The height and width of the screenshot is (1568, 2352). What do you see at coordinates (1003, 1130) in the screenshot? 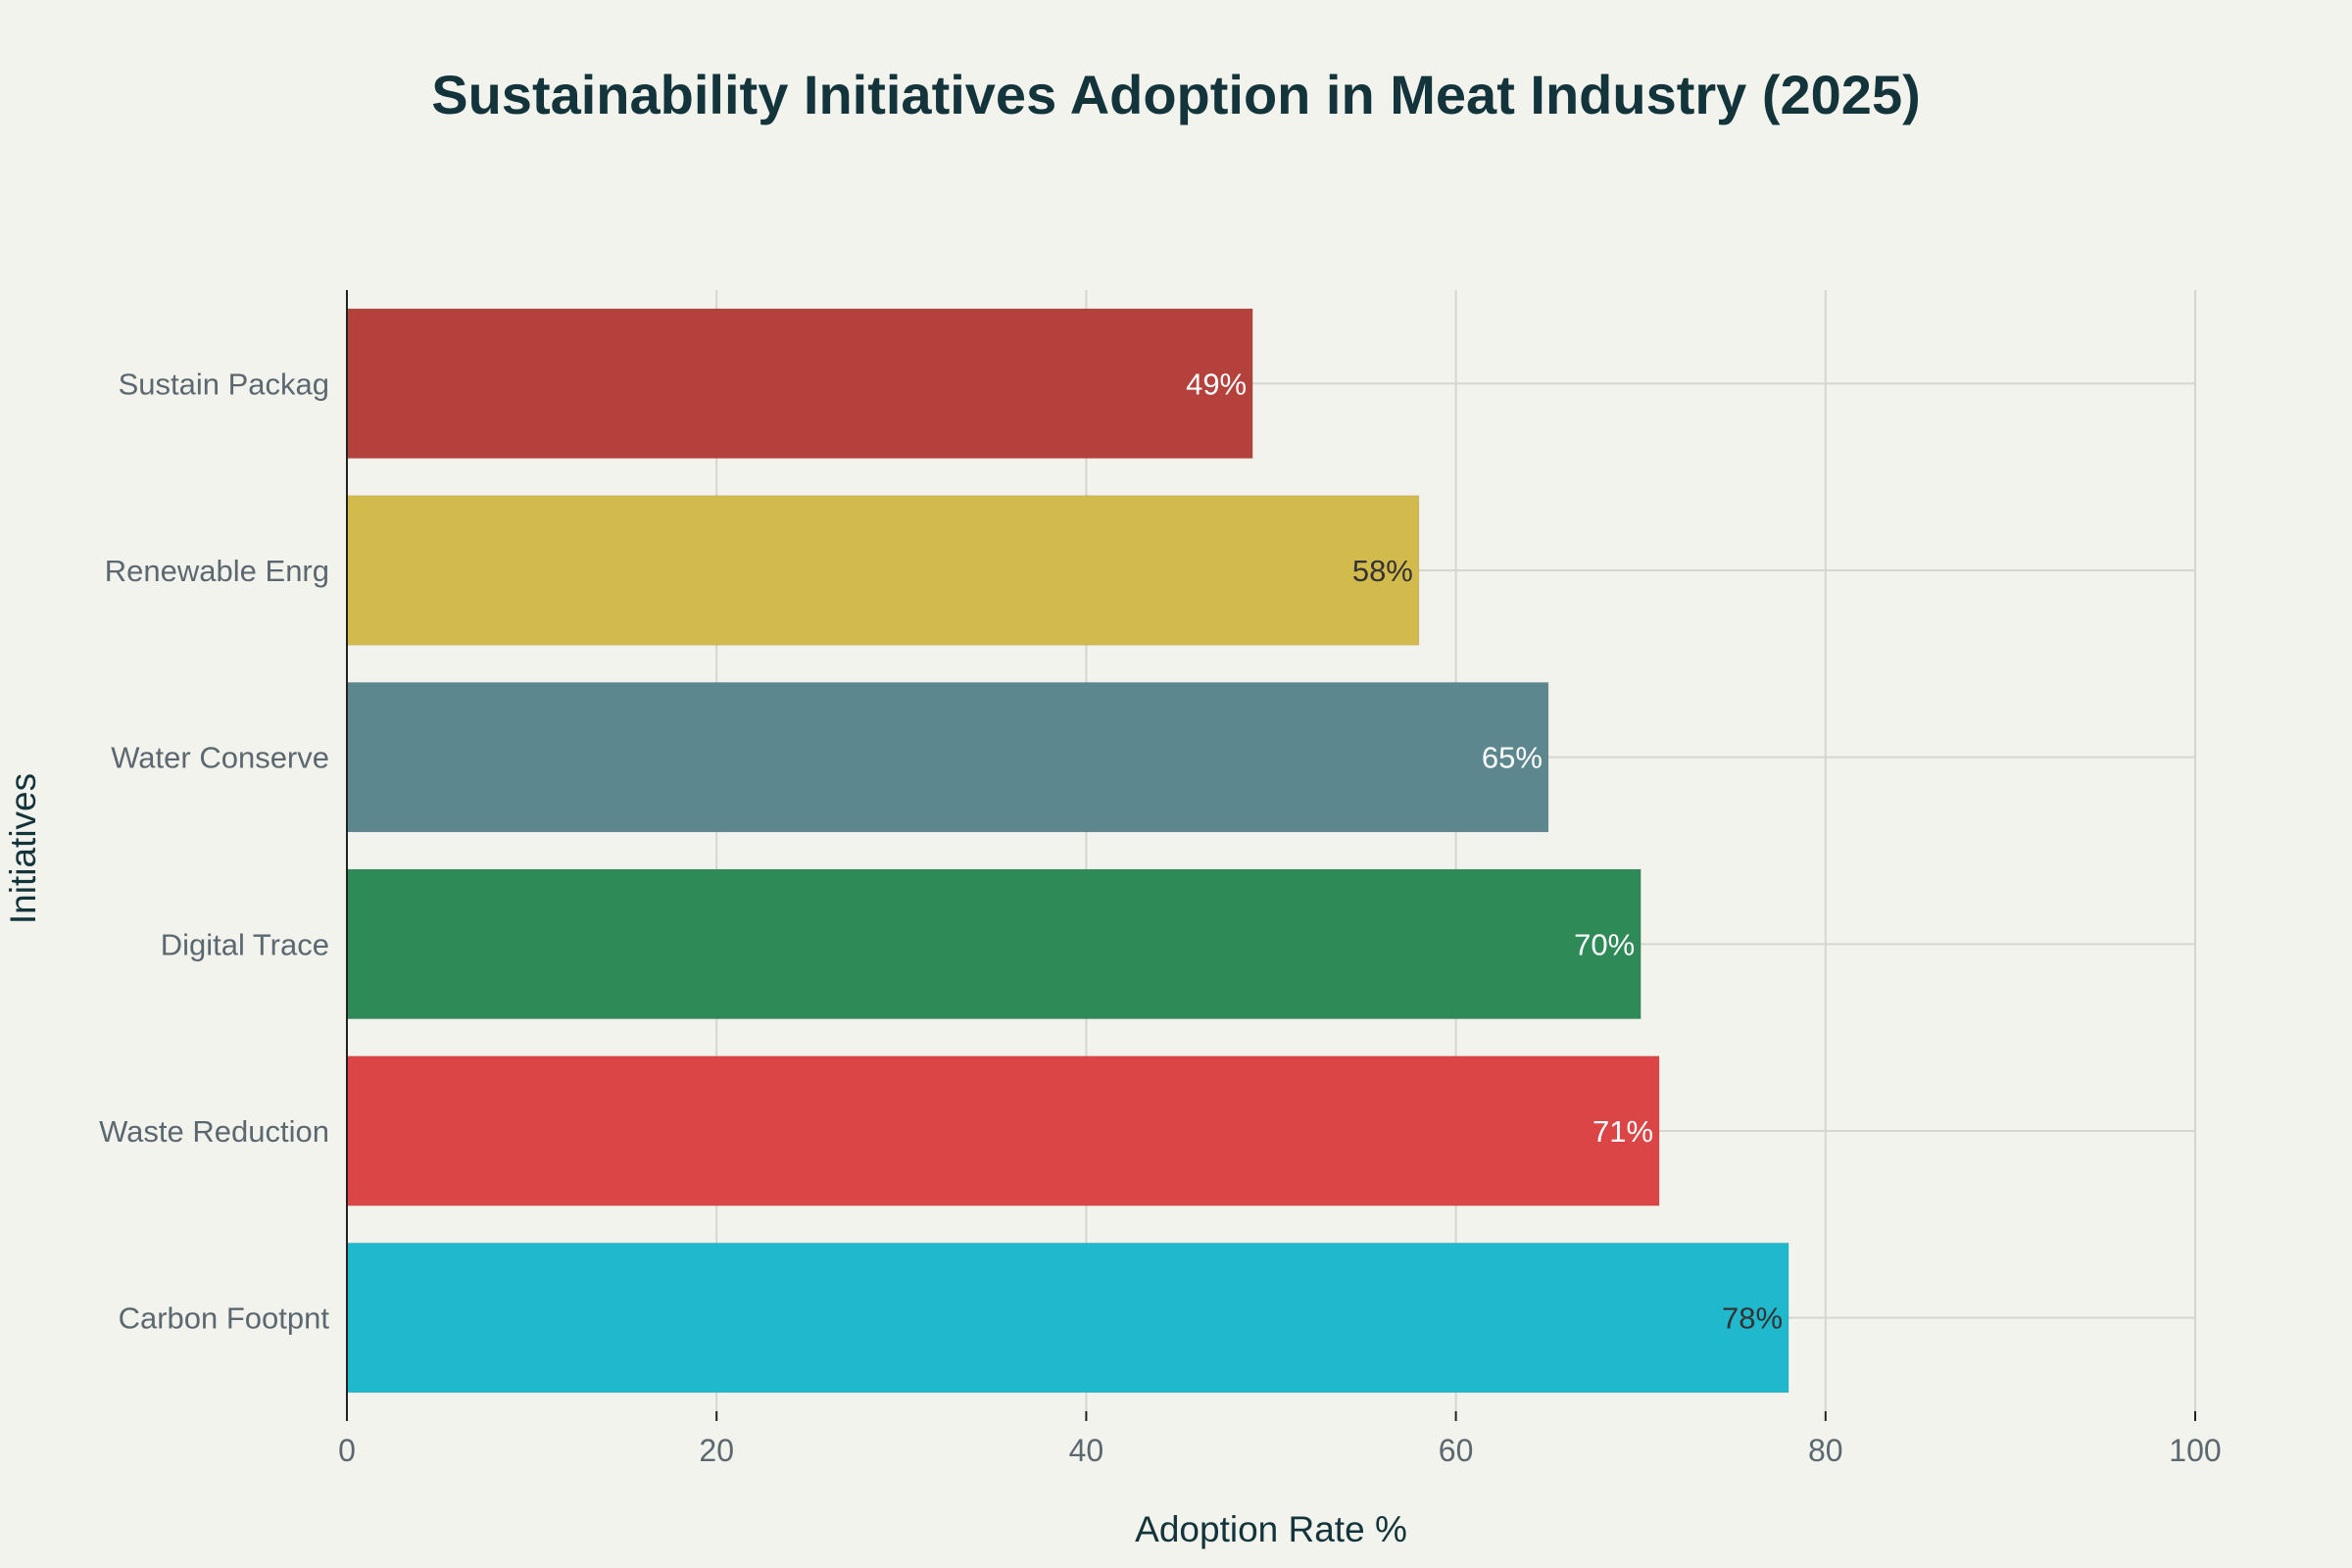
I see `bar-waste-reduction` at bounding box center [1003, 1130].